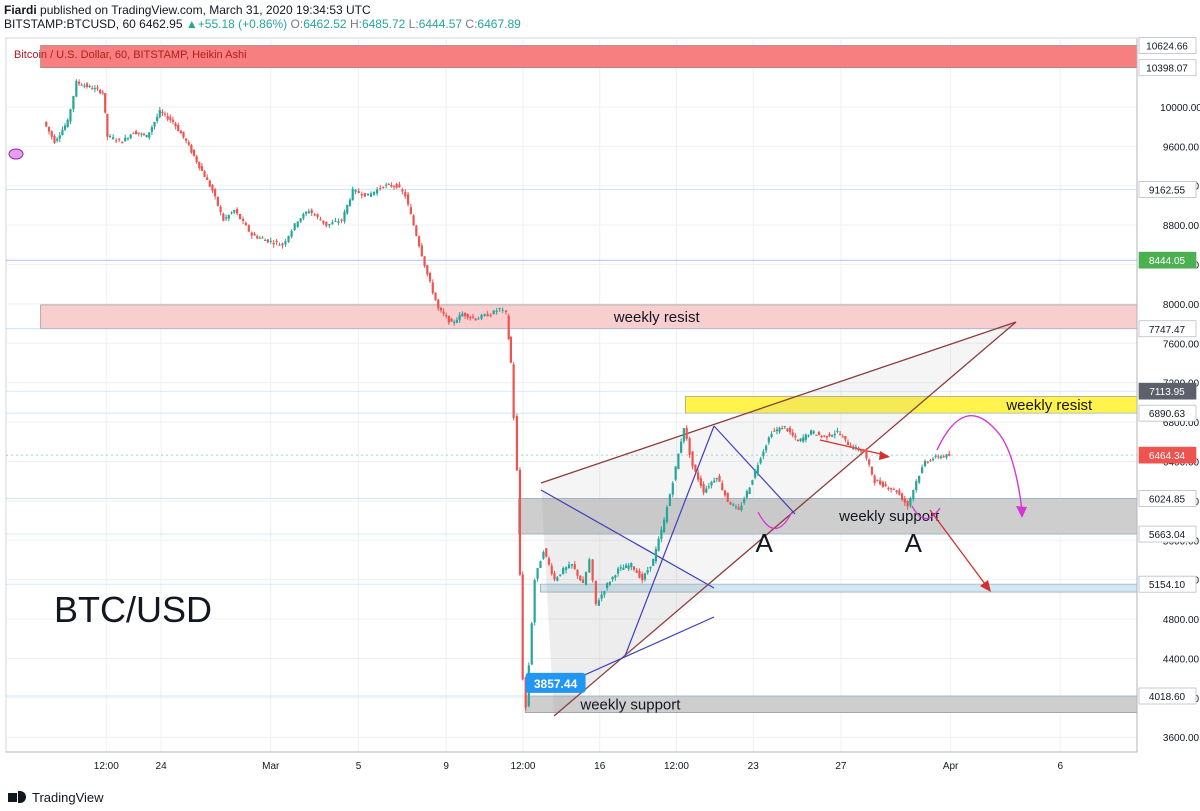 This screenshot has height=811, width=1200. I want to click on weekly-resist-1-label: weekly resist, so click(657, 317).